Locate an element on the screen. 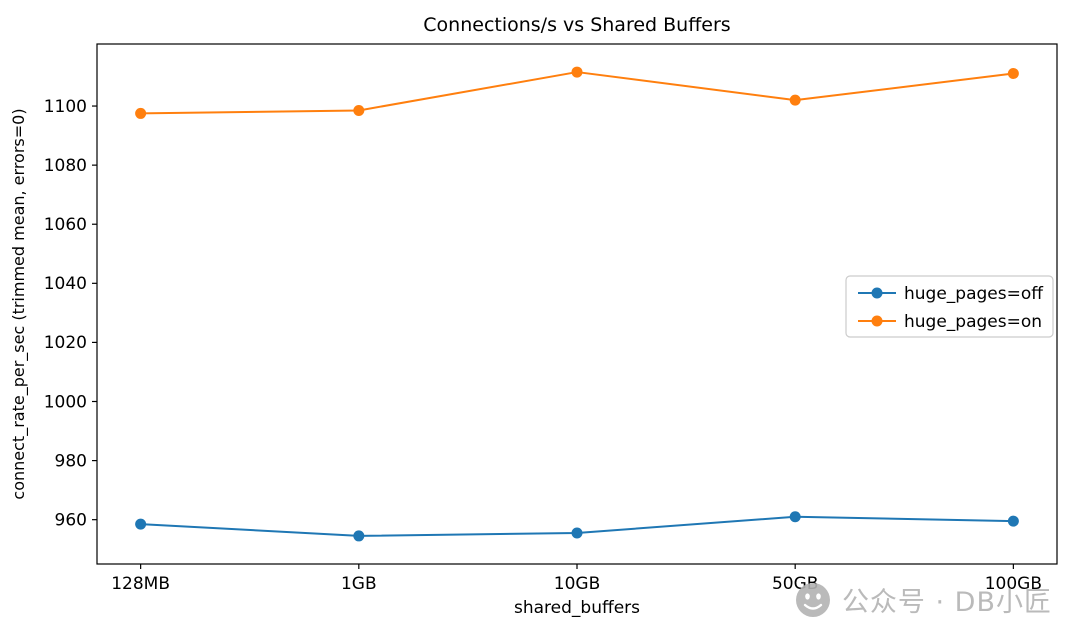  legend-entry: huge_pages=off is located at coordinates (951, 294).